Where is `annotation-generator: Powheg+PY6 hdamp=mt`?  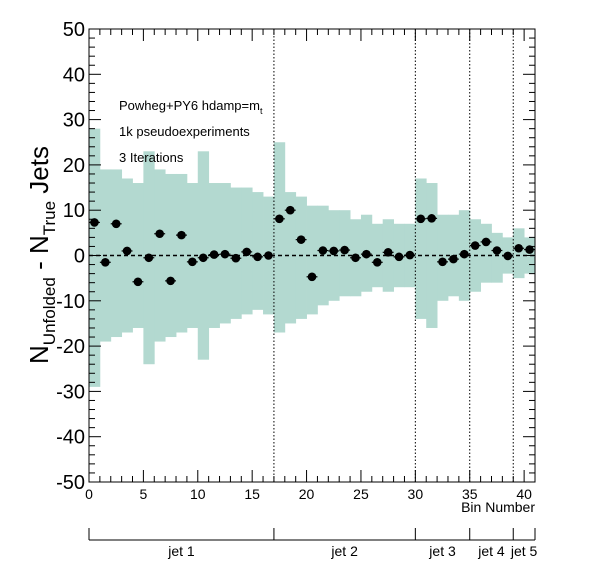 annotation-generator: Powheg+PY6 hdamp=mt is located at coordinates (191, 107).